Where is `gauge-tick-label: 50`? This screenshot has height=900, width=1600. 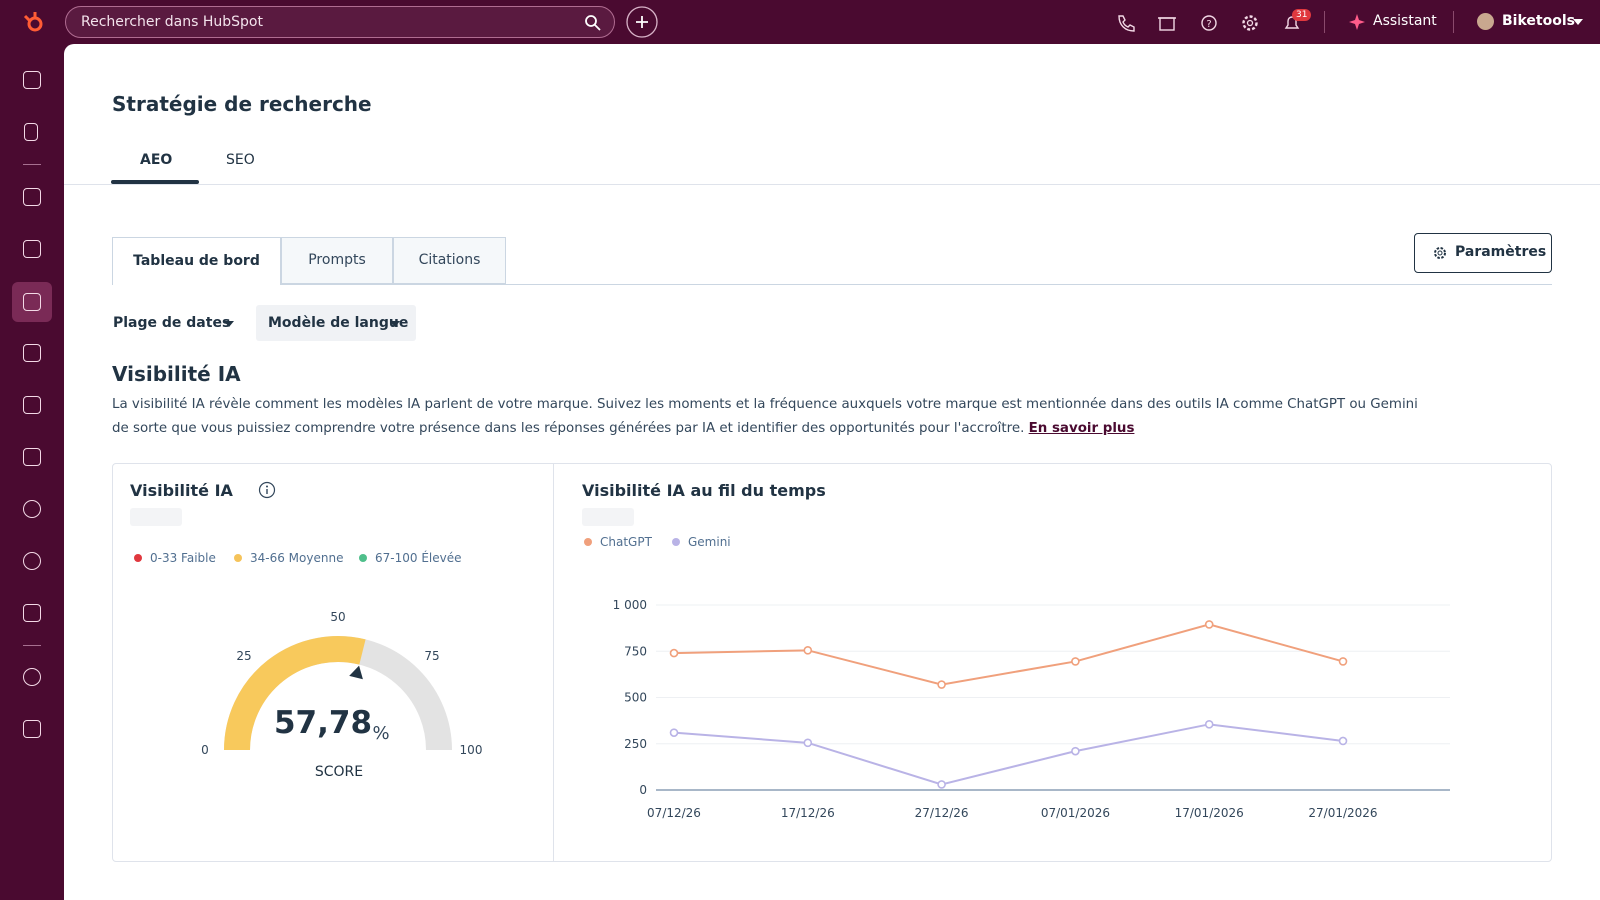 gauge-tick-label: 50 is located at coordinates (337, 617).